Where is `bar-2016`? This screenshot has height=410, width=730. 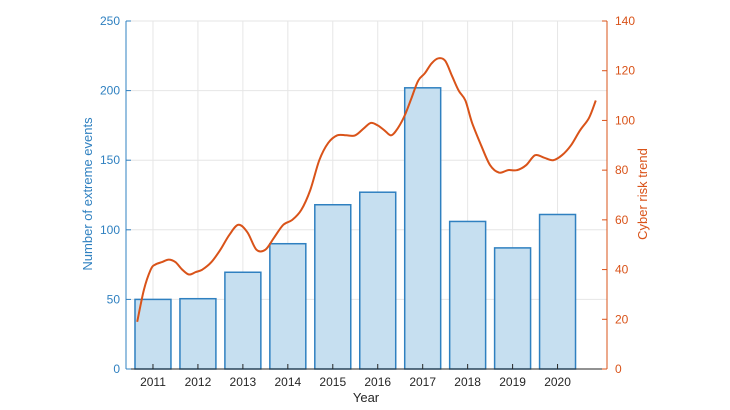 bar-2016 is located at coordinates (378, 280).